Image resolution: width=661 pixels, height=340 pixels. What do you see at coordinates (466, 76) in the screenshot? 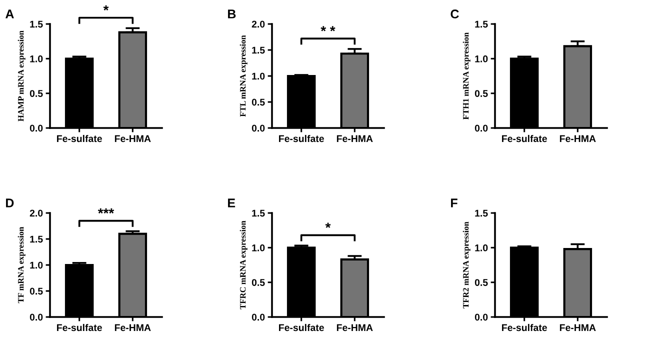
I see `y-axis-title: FTH1 mRNA expression` at bounding box center [466, 76].